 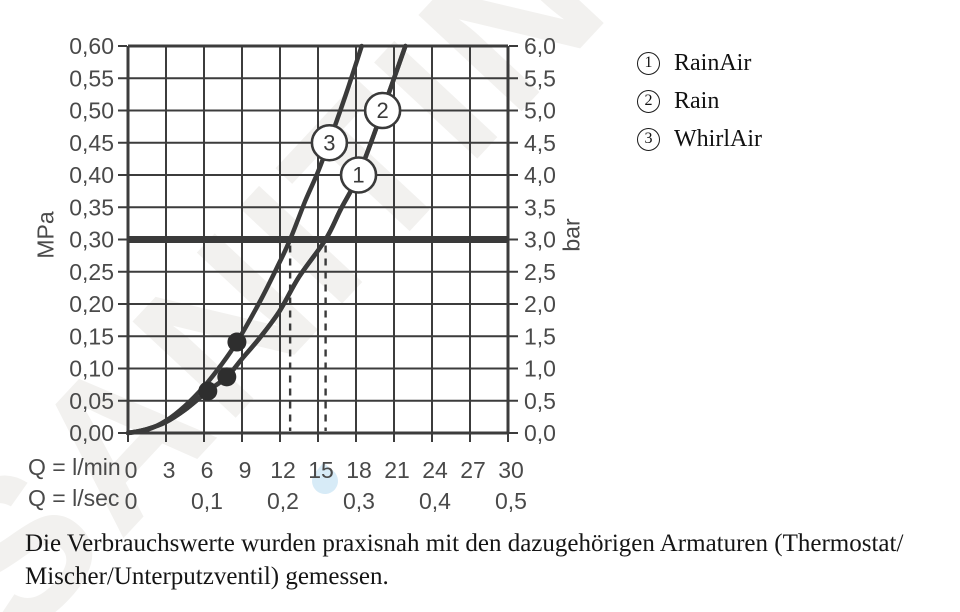 I want to click on svg-text: 4,0, so click(x=540, y=175).